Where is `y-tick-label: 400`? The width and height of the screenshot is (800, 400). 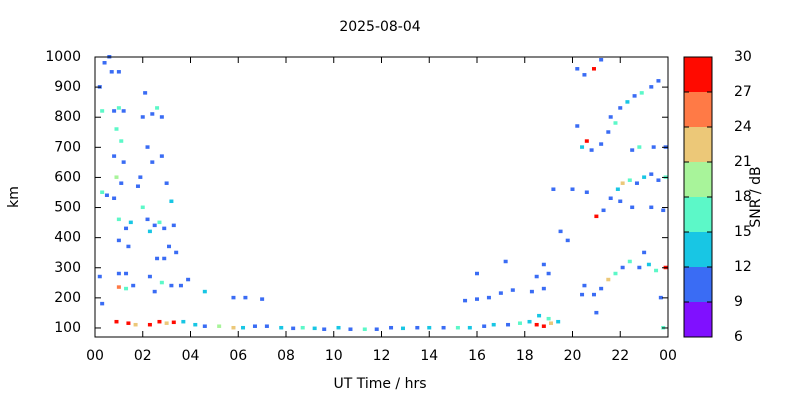
y-tick-label: 400 is located at coordinates (67, 238).